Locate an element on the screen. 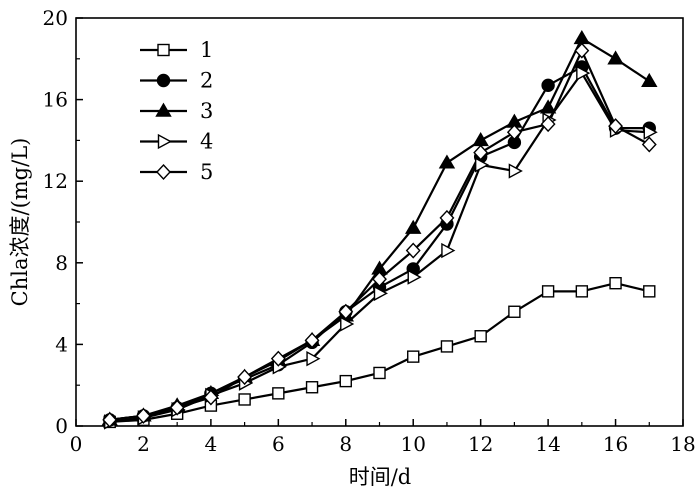 This screenshot has height=495, width=700. x-tick-label: 8 is located at coordinates (345, 444).